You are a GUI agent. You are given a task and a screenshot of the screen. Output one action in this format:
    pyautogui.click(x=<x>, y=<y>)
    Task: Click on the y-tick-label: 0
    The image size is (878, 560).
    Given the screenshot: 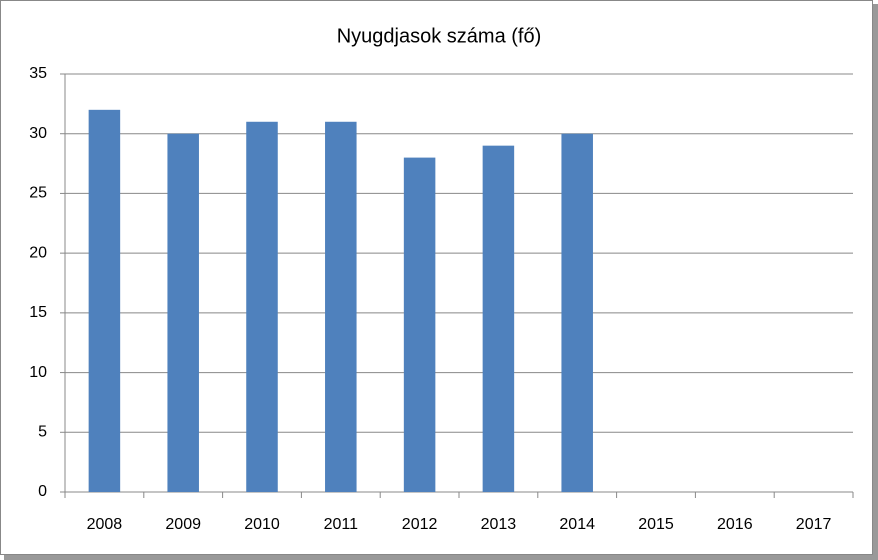 What is the action you would take?
    pyautogui.click(x=42, y=491)
    